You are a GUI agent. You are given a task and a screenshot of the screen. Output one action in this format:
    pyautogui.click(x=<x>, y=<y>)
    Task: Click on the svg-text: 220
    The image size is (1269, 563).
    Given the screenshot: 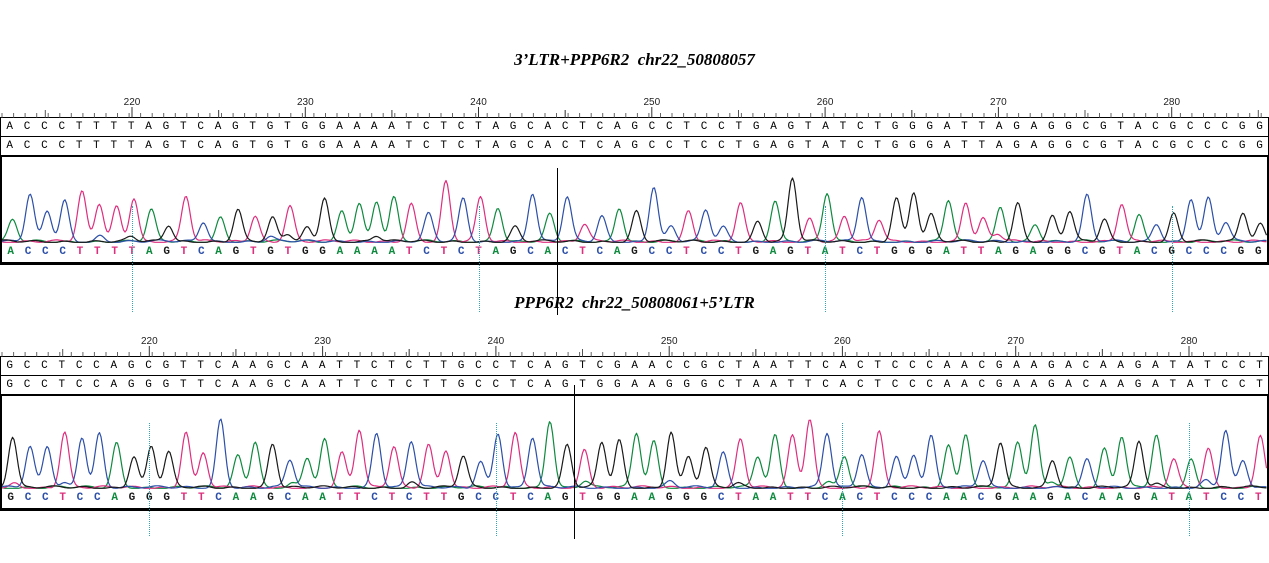 What is the action you would take?
    pyautogui.click(x=149, y=341)
    